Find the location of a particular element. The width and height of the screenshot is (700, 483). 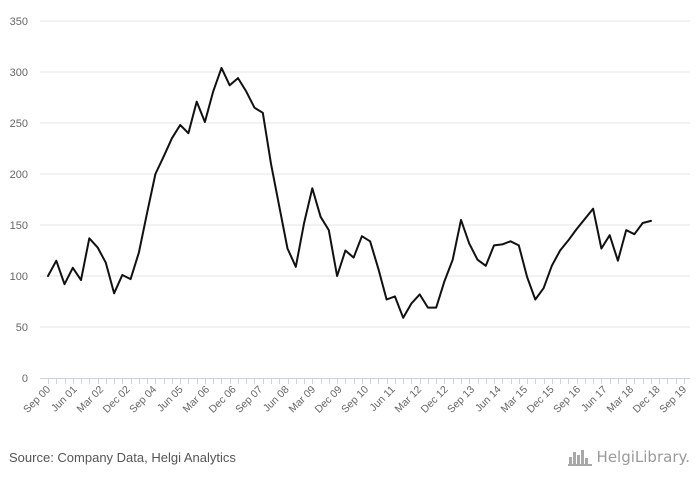

brand-logo: HelgiLibrary. is located at coordinates (628, 457).